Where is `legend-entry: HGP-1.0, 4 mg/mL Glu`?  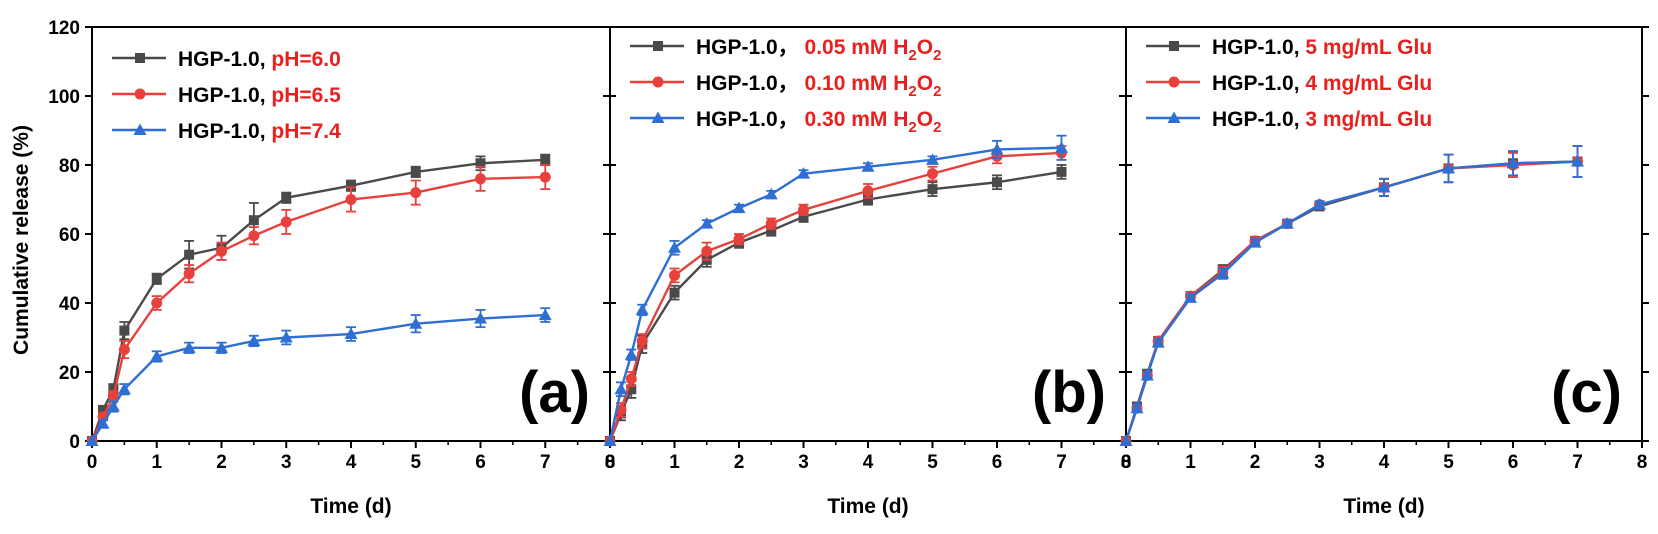
legend-entry: HGP-1.0, 4 mg/mL Glu is located at coordinates (1289, 83).